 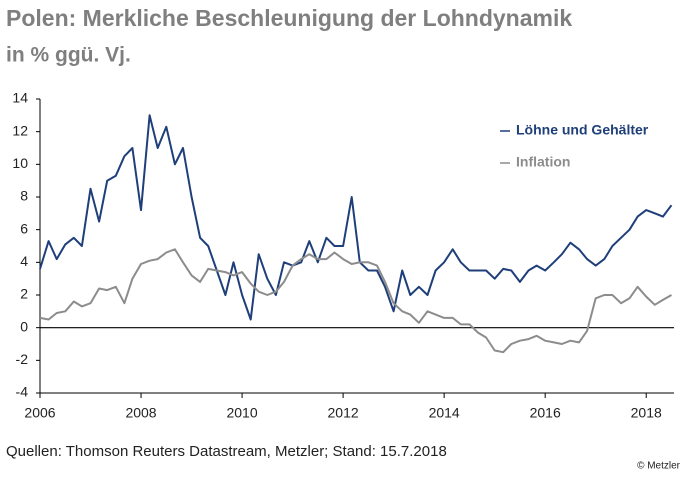 What do you see at coordinates (22, 359) in the screenshot?
I see `y-tick-label: -2` at bounding box center [22, 359].